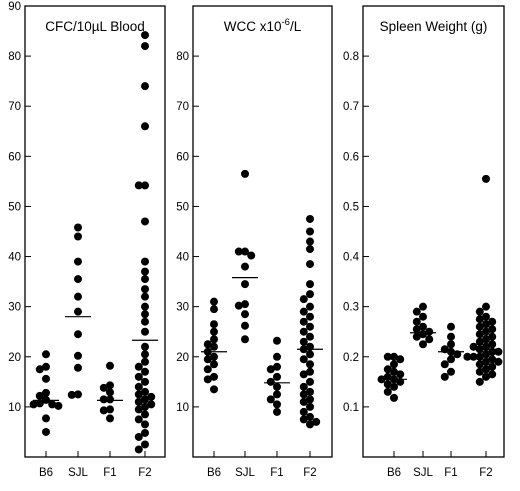 The image size is (520, 491). Describe the element at coordinates (450, 473) in the screenshot. I see `x-tick-label-f1: F1` at that location.